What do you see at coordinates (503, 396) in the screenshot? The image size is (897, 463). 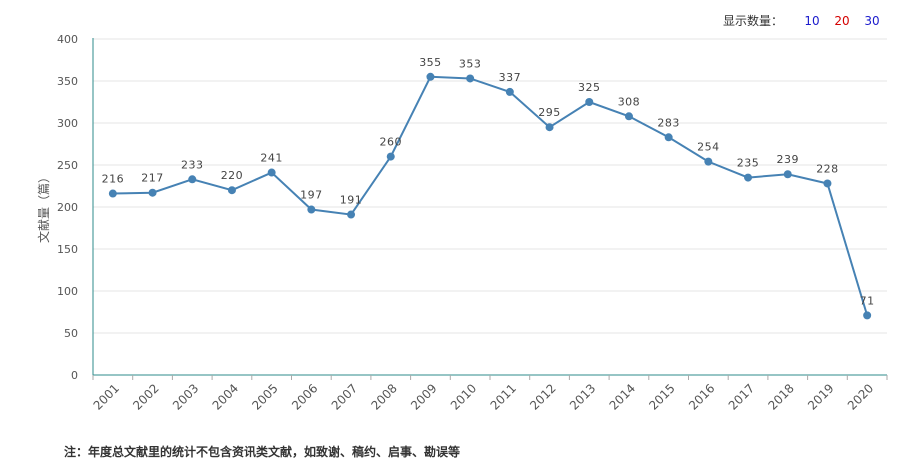 I see `x-tick-label: 2011` at bounding box center [503, 396].